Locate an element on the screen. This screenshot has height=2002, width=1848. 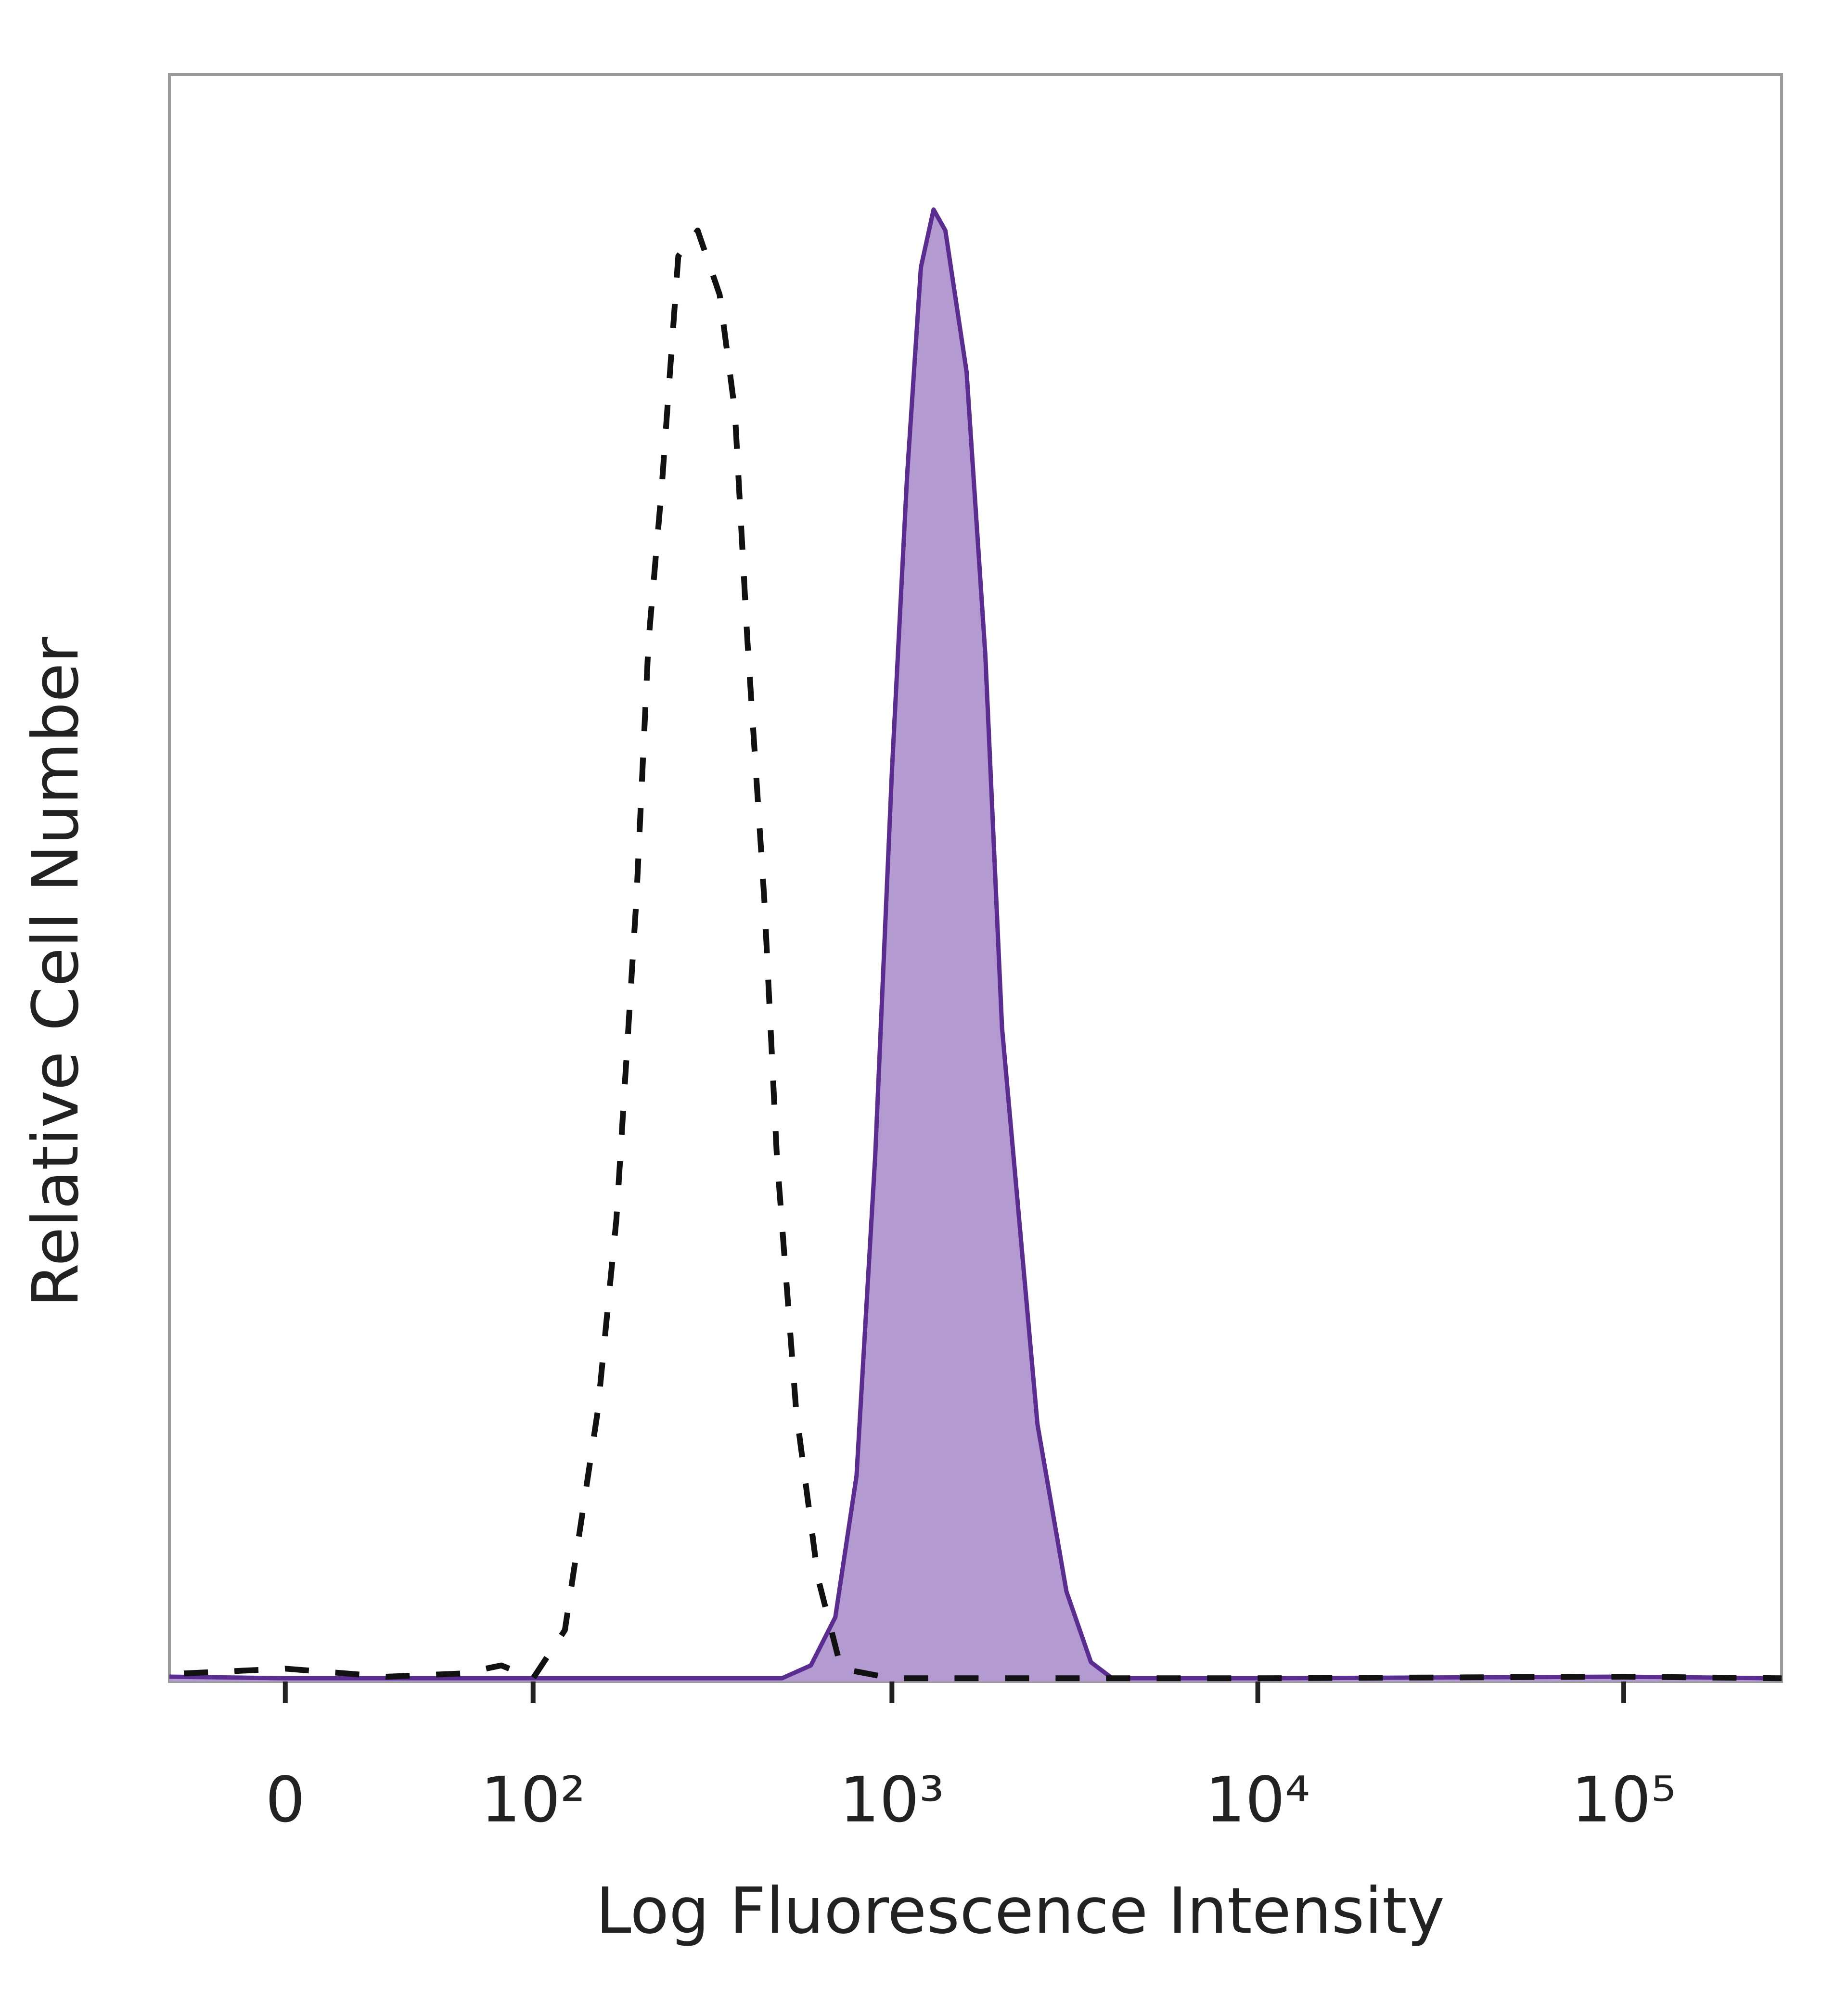
x-axis-label: Log Fluorescence Intensity is located at coordinates (1020, 1911).